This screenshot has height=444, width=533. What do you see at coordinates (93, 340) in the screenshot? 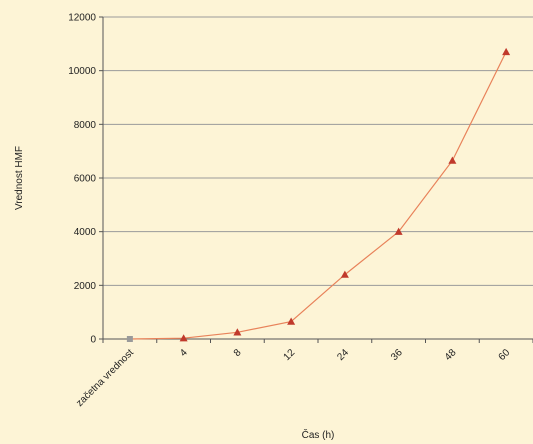
I see `y-tick-label: 0` at bounding box center [93, 340].